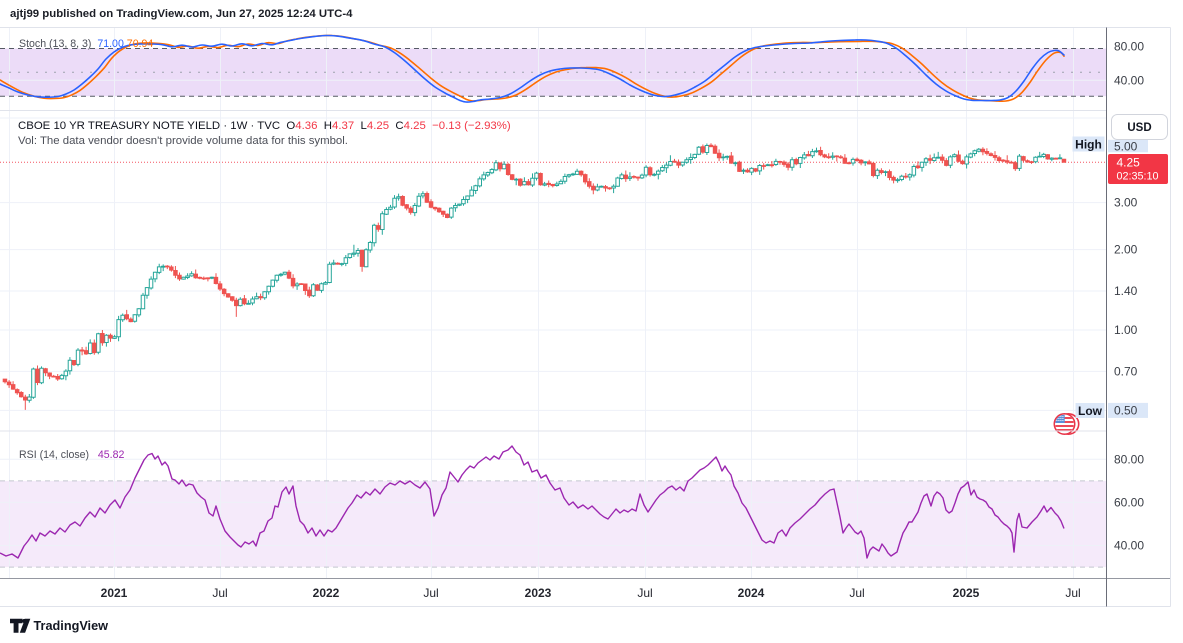 The height and width of the screenshot is (643, 1183). What do you see at coordinates (1129, 163) in the screenshot?
I see `svg-text: 4.25` at bounding box center [1129, 163].